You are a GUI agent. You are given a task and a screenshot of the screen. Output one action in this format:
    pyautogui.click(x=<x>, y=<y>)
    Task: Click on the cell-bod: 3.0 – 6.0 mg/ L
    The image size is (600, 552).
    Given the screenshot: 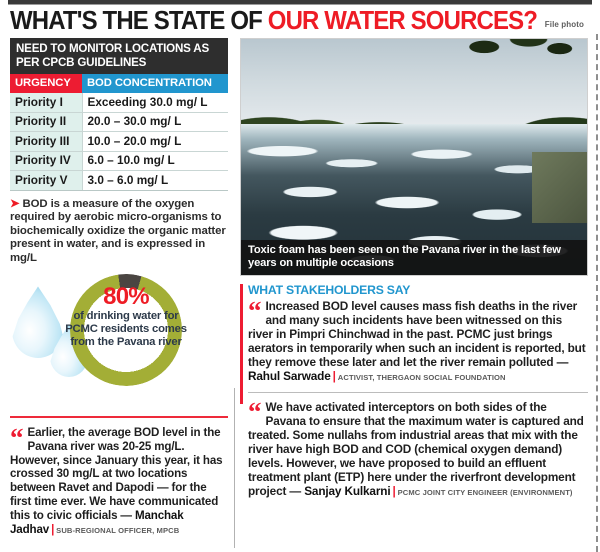 What is the action you would take?
    pyautogui.click(x=154, y=180)
    